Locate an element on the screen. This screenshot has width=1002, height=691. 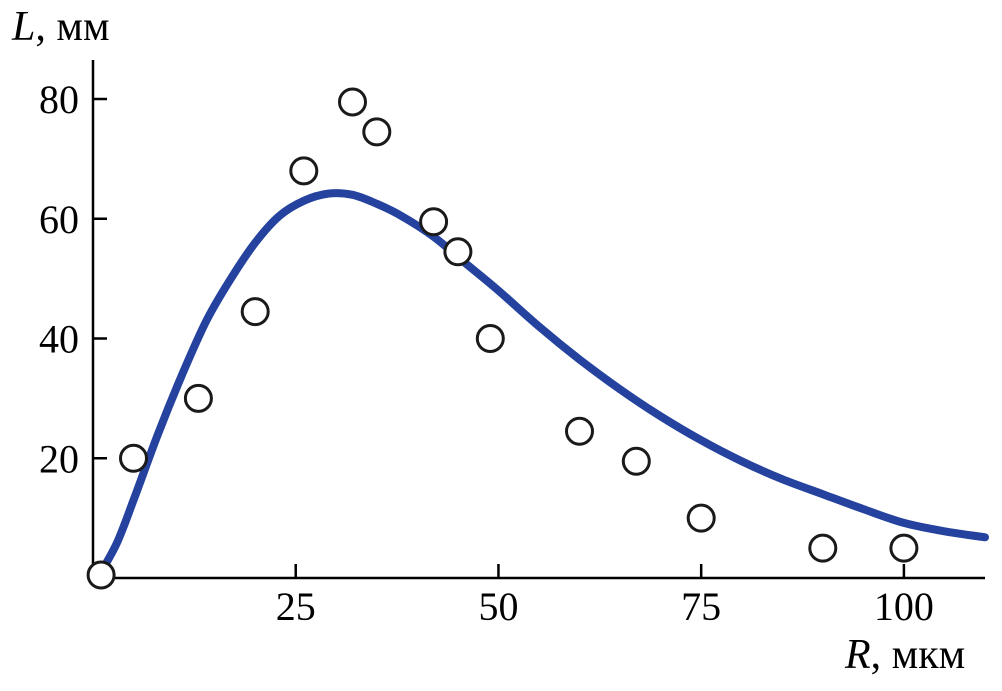
y-axis-unit: , мм is located at coordinates (72, 27).